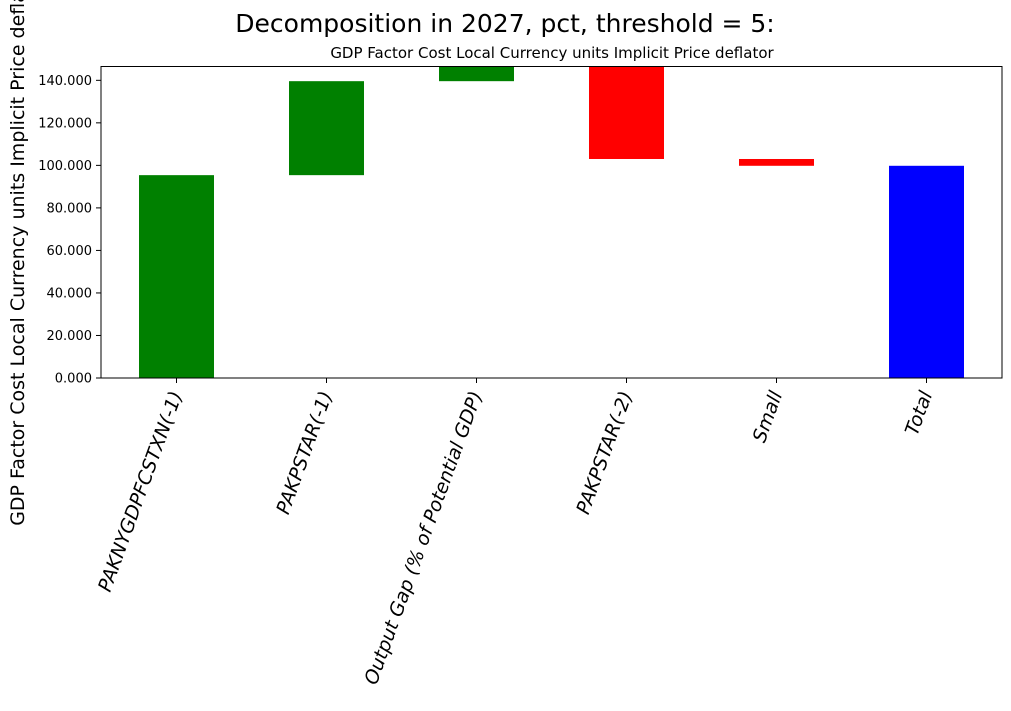  What do you see at coordinates (73, 379) in the screenshot?
I see `y-tick-label-0: 0.000` at bounding box center [73, 379].